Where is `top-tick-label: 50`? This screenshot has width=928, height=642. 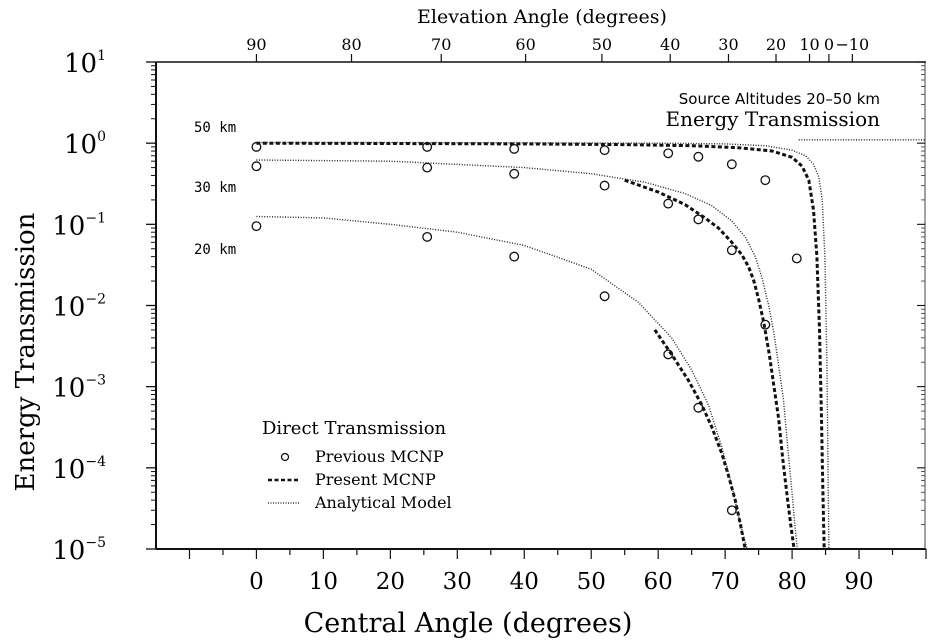
top-tick-label: 50 is located at coordinates (602, 44).